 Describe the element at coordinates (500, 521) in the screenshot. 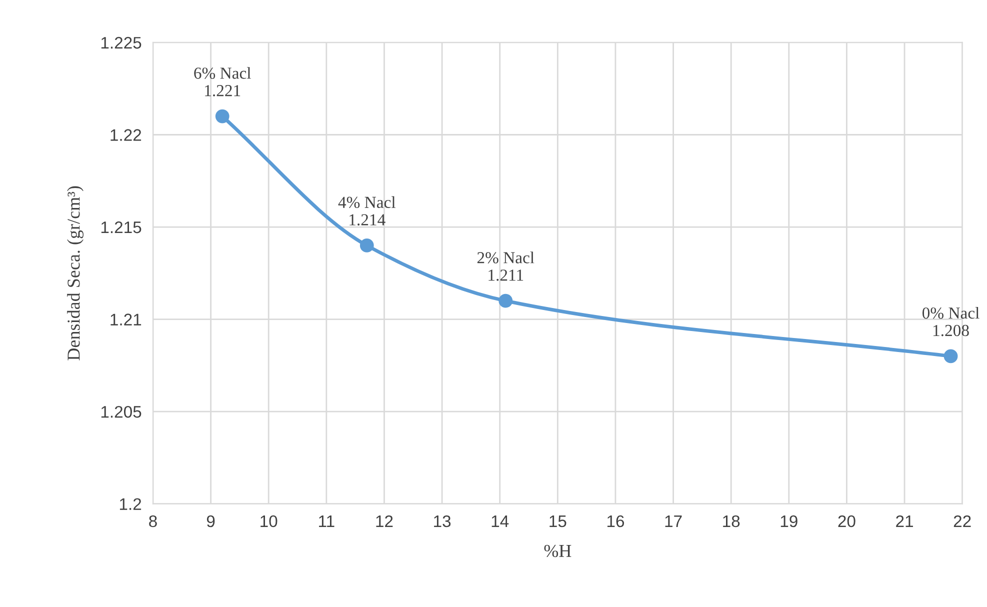

I see `x-tick-label: 14` at that location.